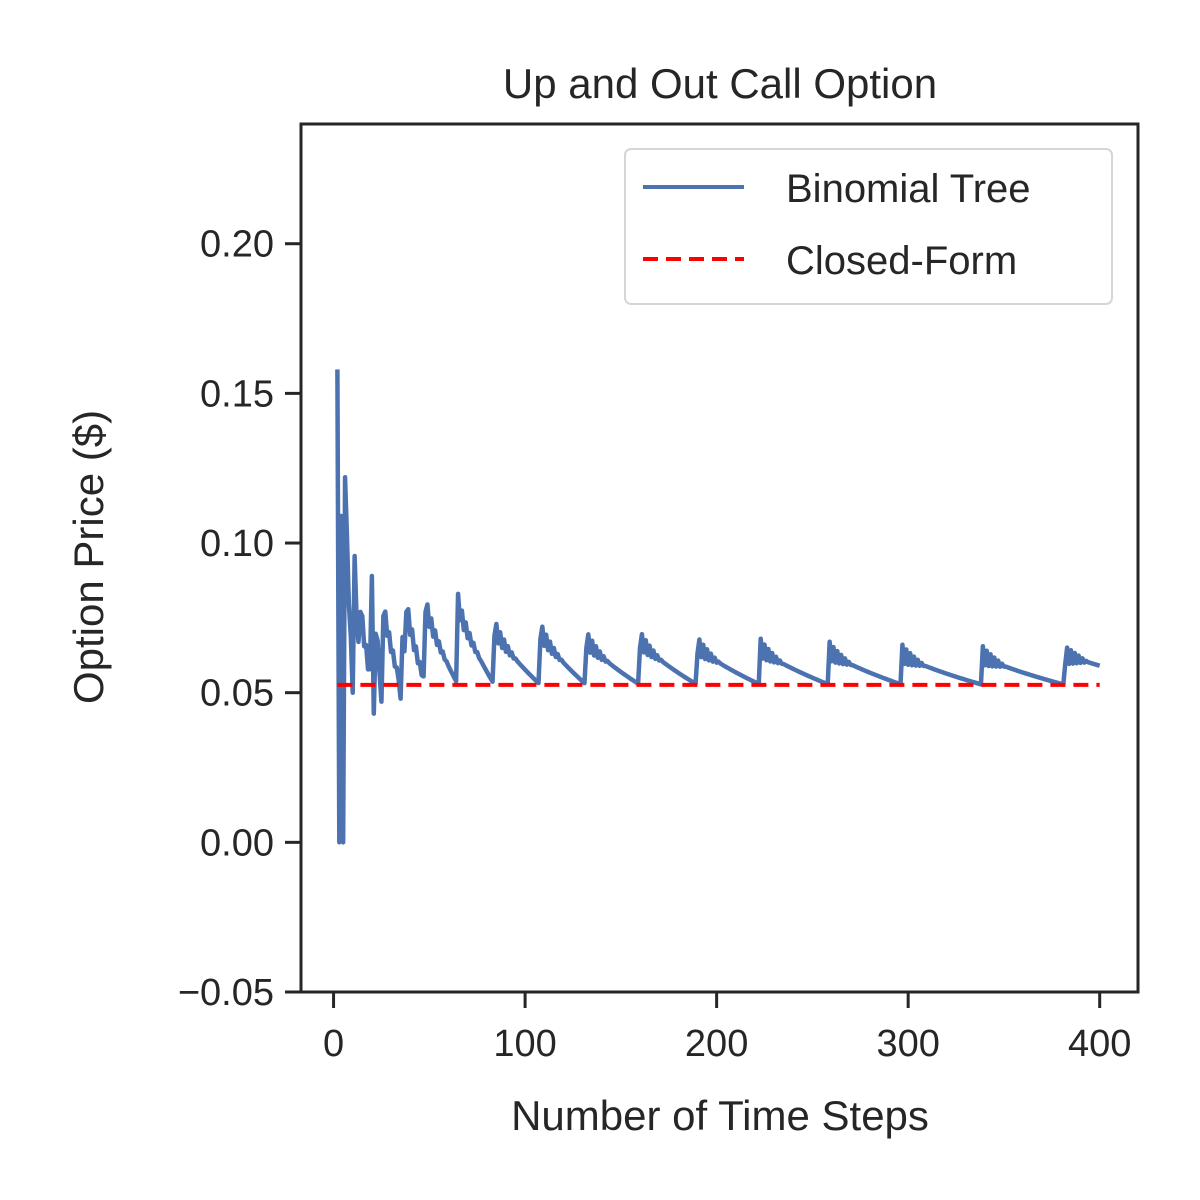 The height and width of the screenshot is (1200, 1200). What do you see at coordinates (908, 189) in the screenshot?
I see `legend-label-binomial-tree: Binomial Tree` at bounding box center [908, 189].